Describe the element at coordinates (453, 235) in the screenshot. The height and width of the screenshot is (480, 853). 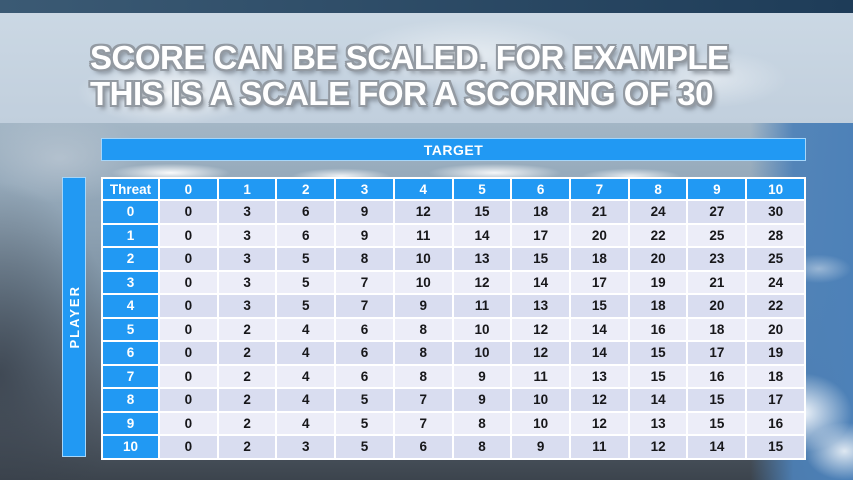
I see `score-table-row: 1 0 3 6 9 11 14 17 20 22 25 28` at that location.